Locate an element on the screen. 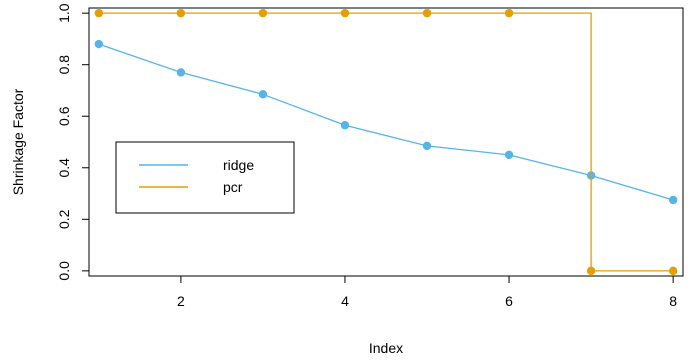 This screenshot has width=688, height=360. x-tick-label: 6 is located at coordinates (509, 301).